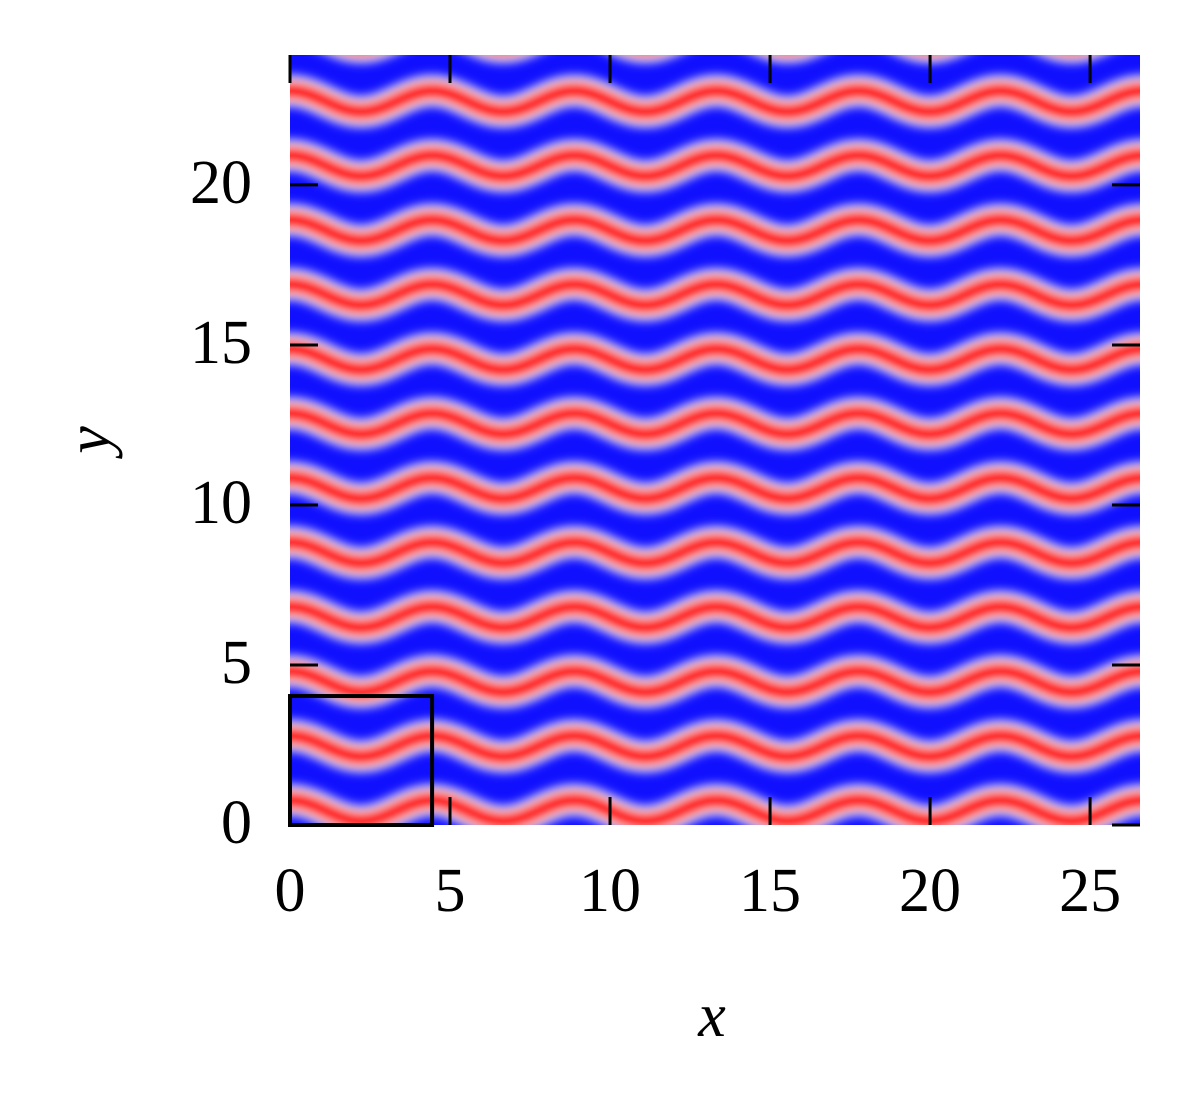 The width and height of the screenshot is (1196, 1112). I want to click on x-tick-label: 15, so click(770, 891).